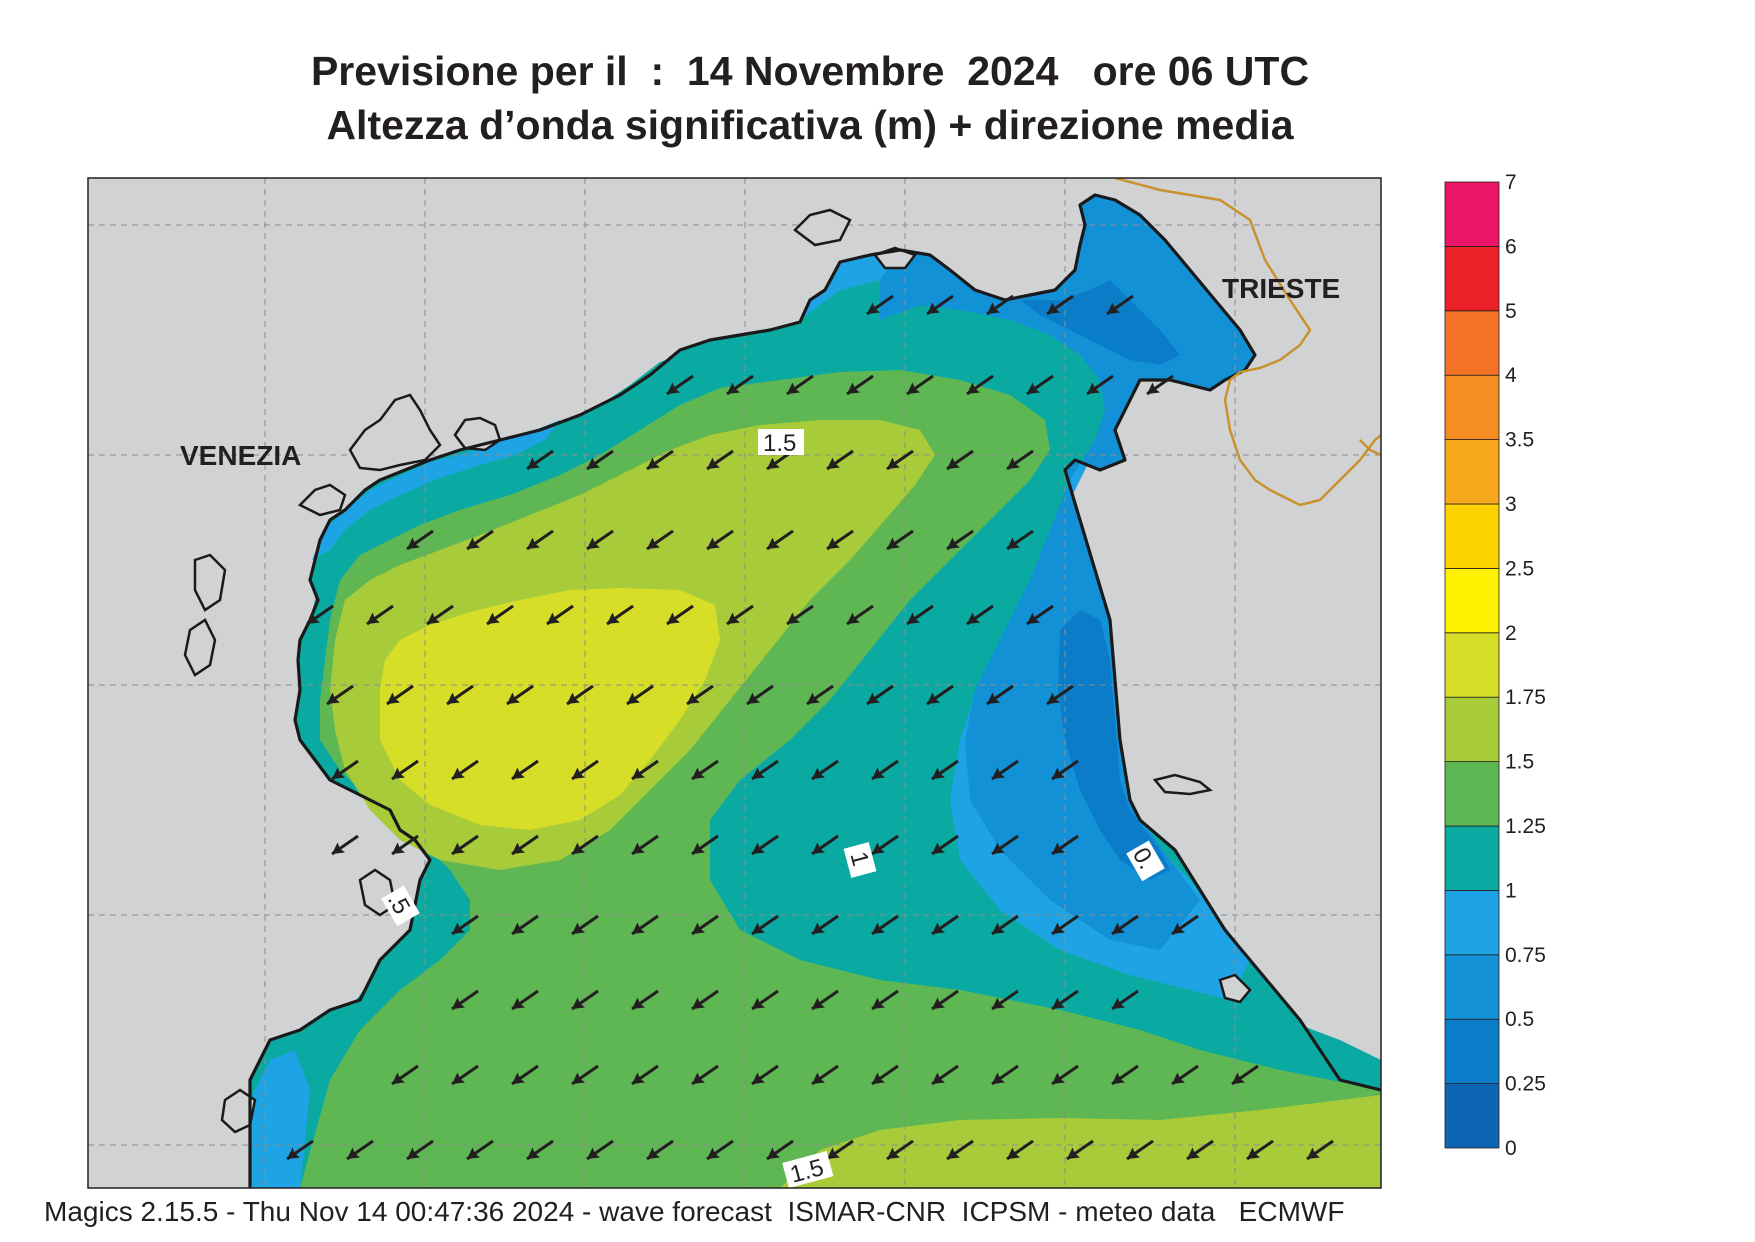 The width and height of the screenshot is (1755, 1242). What do you see at coordinates (1511, 311) in the screenshot?
I see `color-scale-tick-label: 5` at bounding box center [1511, 311].